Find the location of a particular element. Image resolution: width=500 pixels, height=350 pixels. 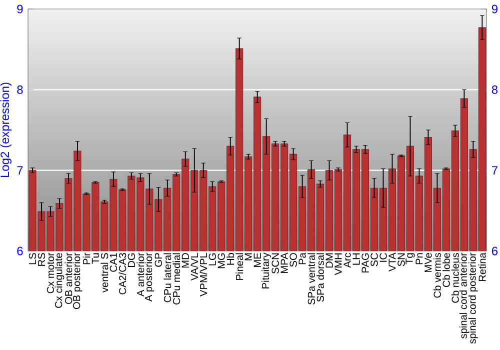

x-tick-label: CPu medial is located at coordinates (176, 278).